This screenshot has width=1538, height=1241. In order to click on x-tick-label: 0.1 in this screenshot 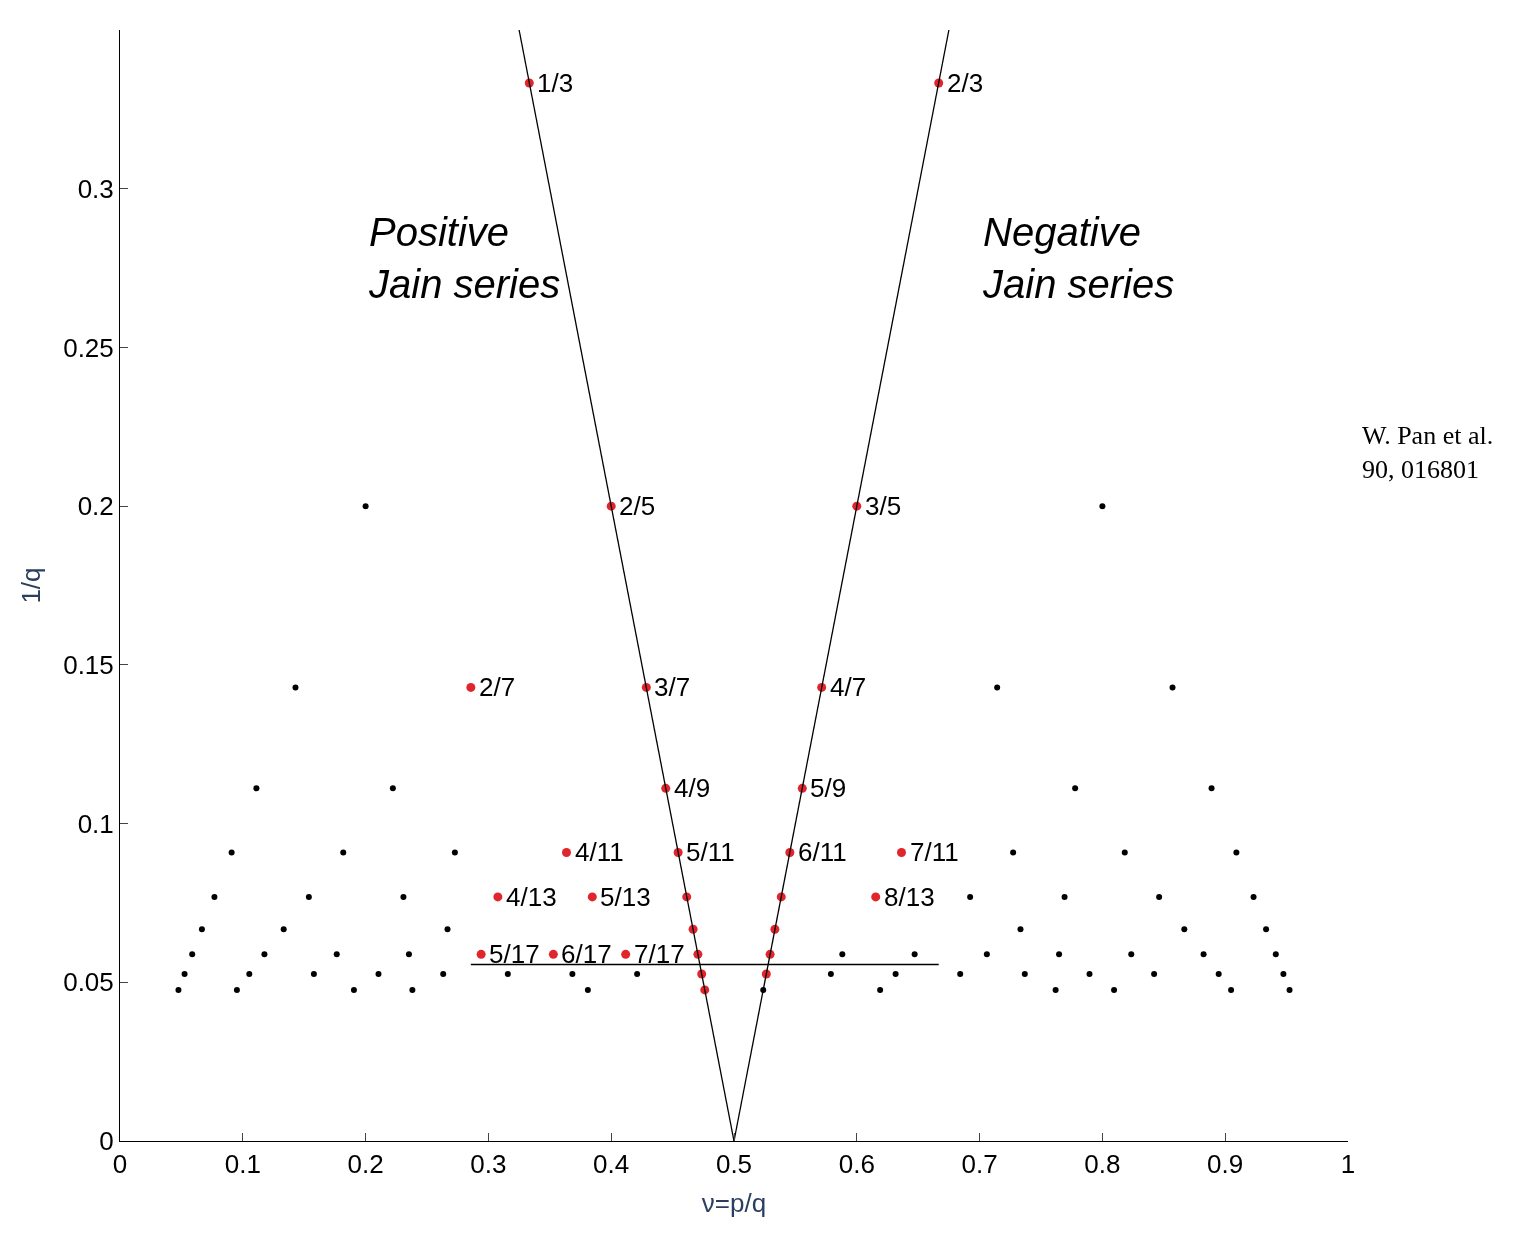, I will do `click(242, 1164)`.